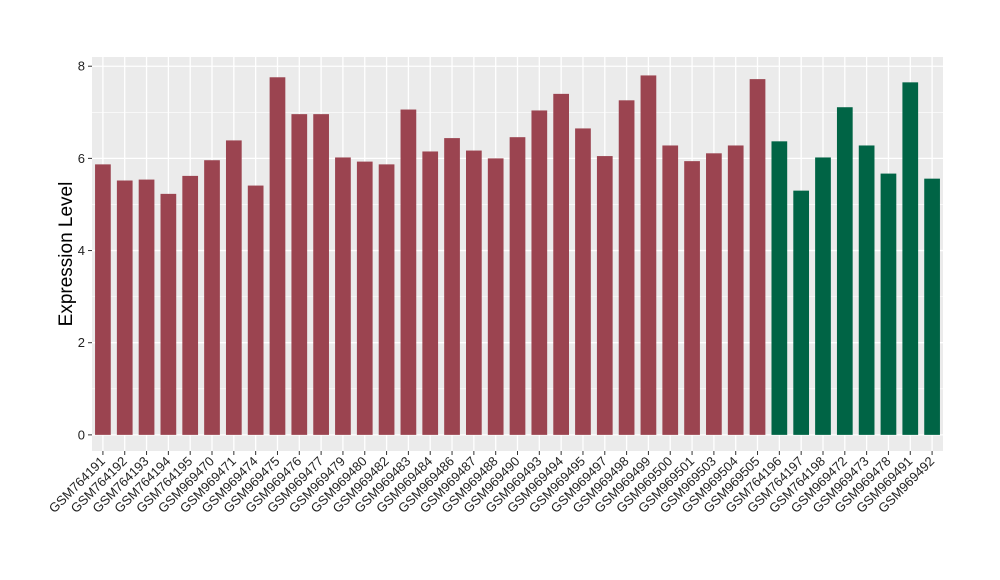 This screenshot has width=1000, height=580. Describe the element at coordinates (626, 267) in the screenshot. I see `bar-GSM969498` at that location.